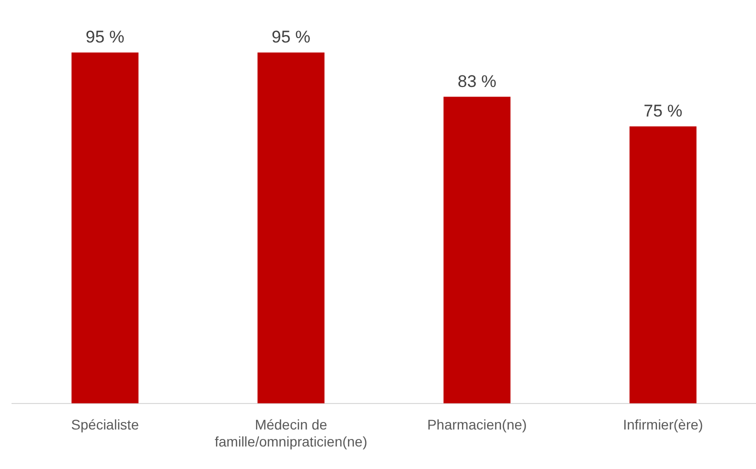  I want to click on x-tick-label: Pharmacien(ne), so click(477, 424).